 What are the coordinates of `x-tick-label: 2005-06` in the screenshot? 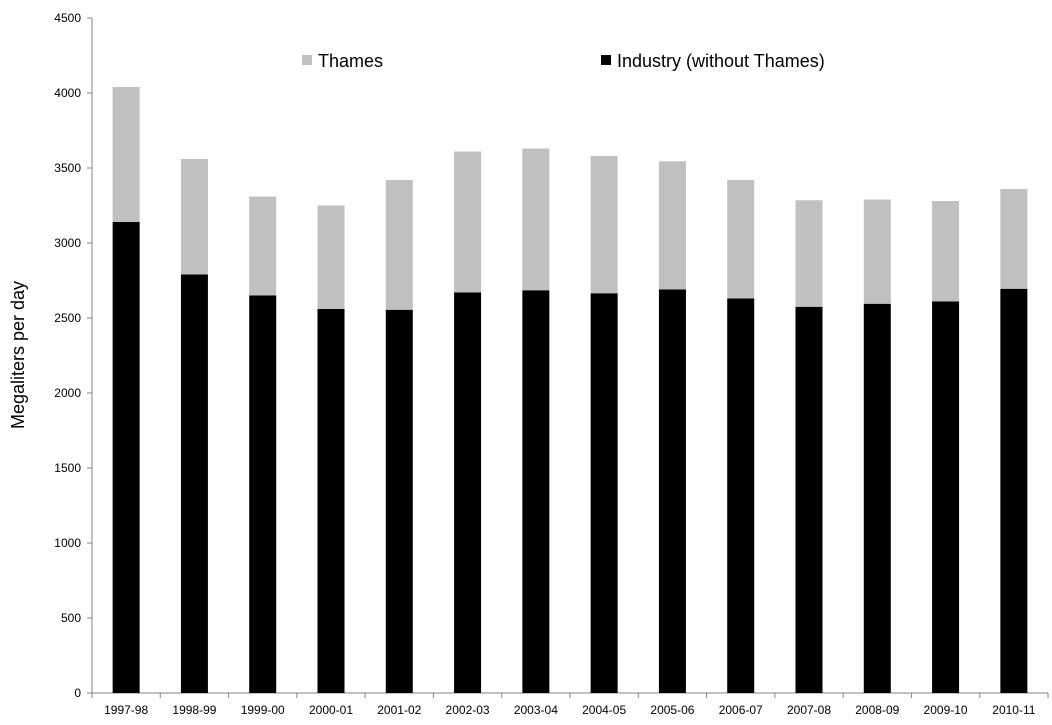 It's located at (672, 710).